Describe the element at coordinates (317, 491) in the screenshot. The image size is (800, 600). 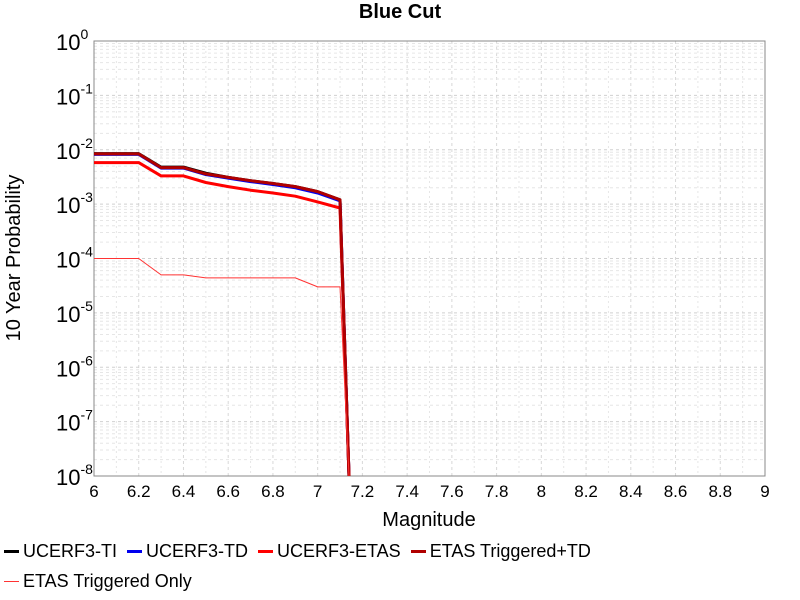
I see `x-tick-label: 7` at that location.